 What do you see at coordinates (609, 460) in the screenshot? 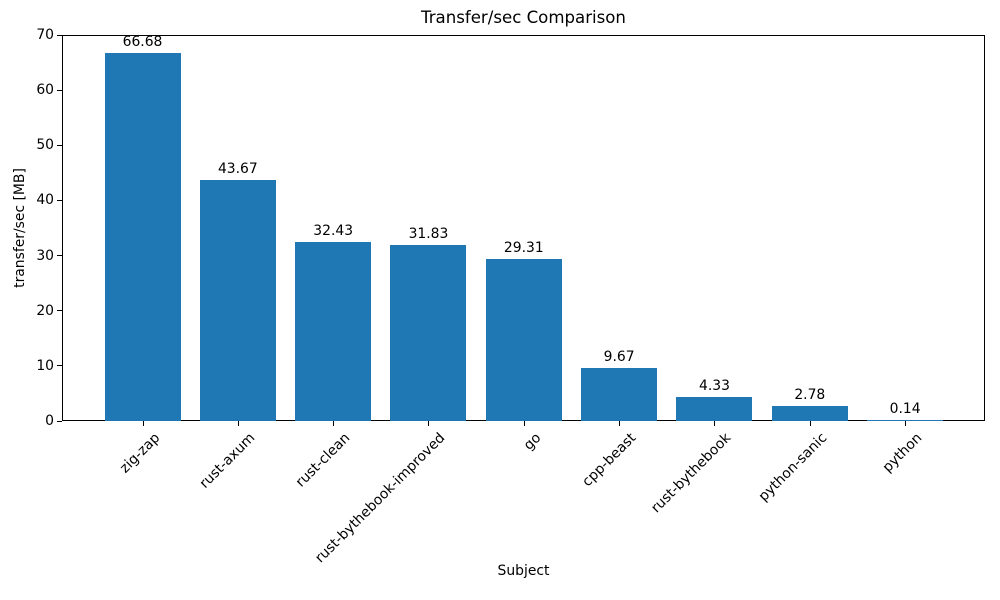
I see `x-tick-label: cpp-beast` at bounding box center [609, 460].